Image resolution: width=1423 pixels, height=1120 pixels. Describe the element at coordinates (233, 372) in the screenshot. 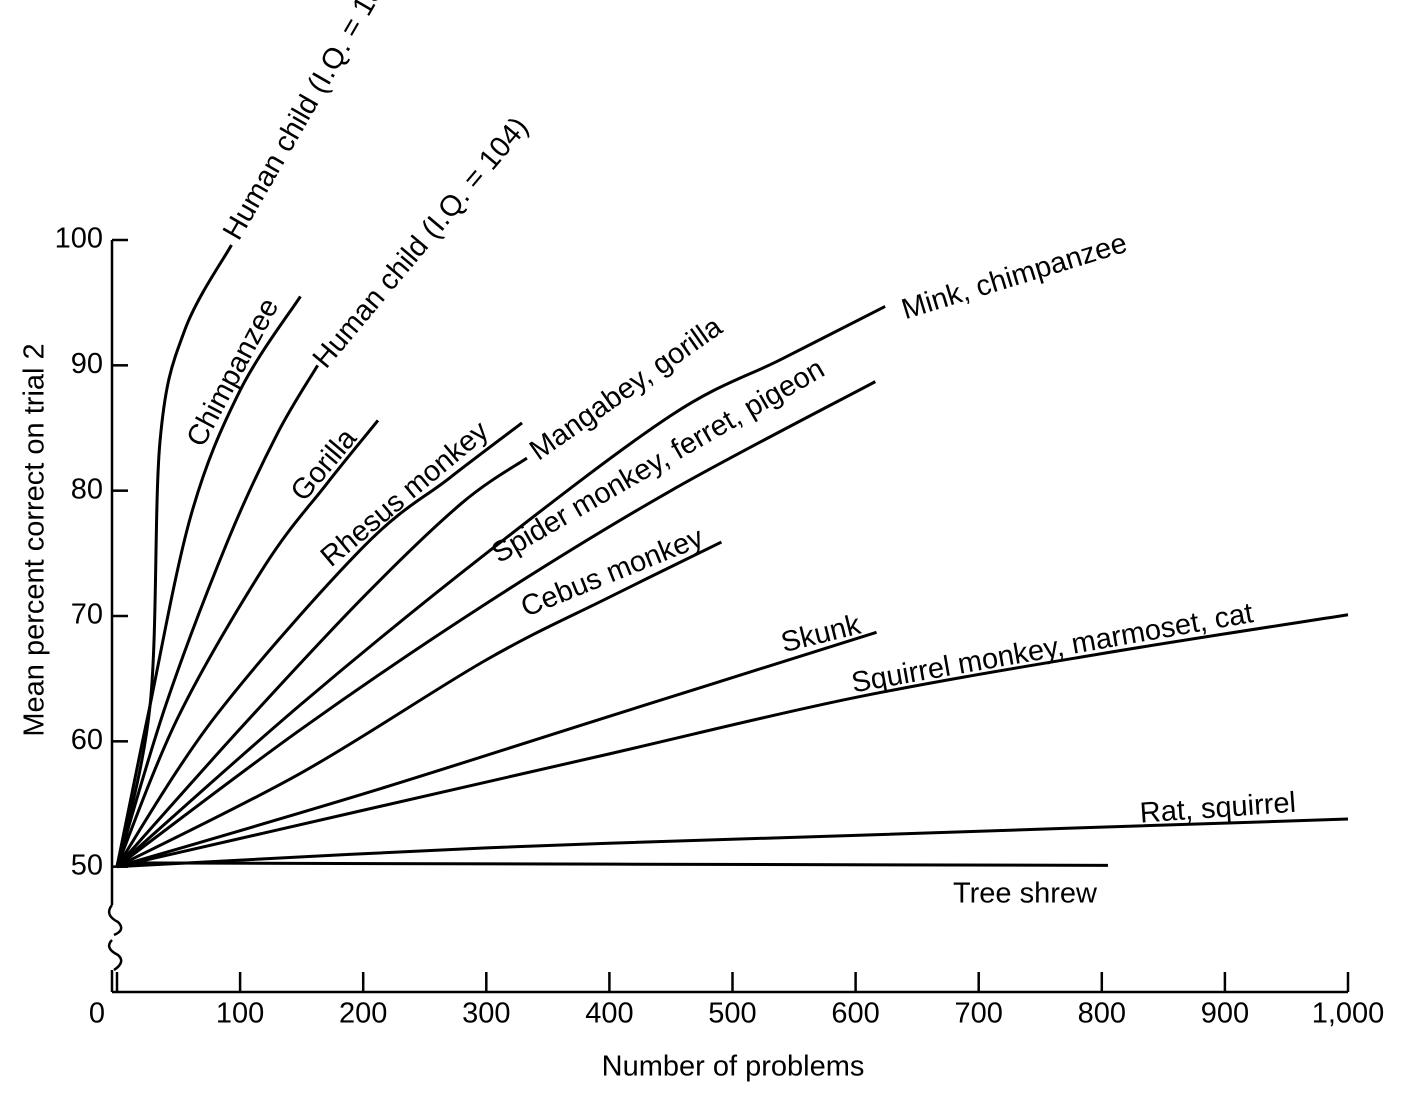

I see `series-label: Chimpanzee` at that location.